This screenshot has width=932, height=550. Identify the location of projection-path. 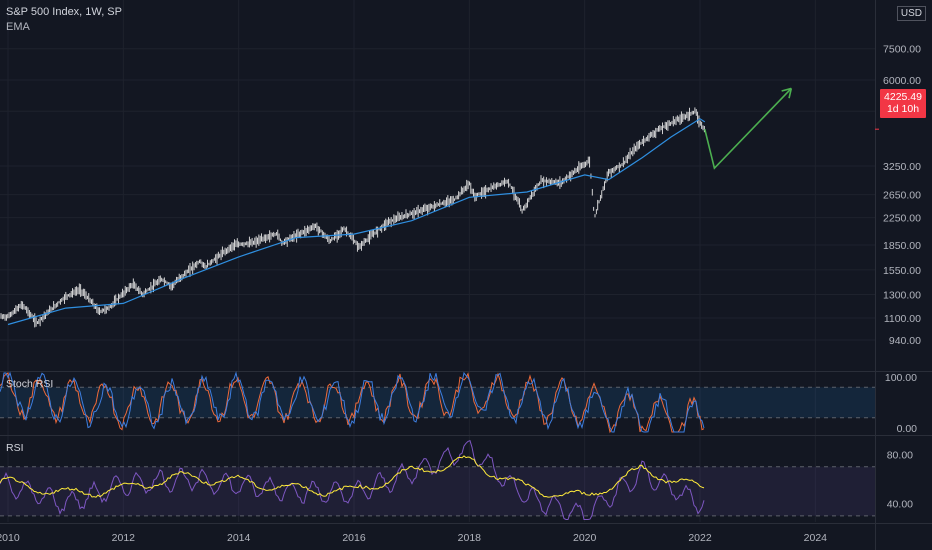
(748, 128).